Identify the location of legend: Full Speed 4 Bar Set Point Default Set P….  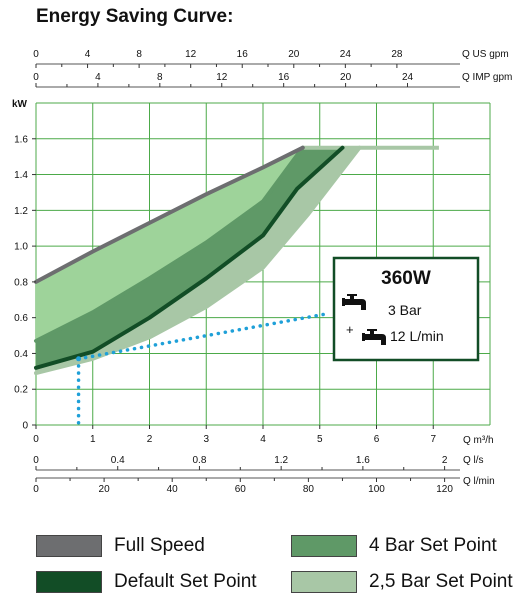
(264, 568).